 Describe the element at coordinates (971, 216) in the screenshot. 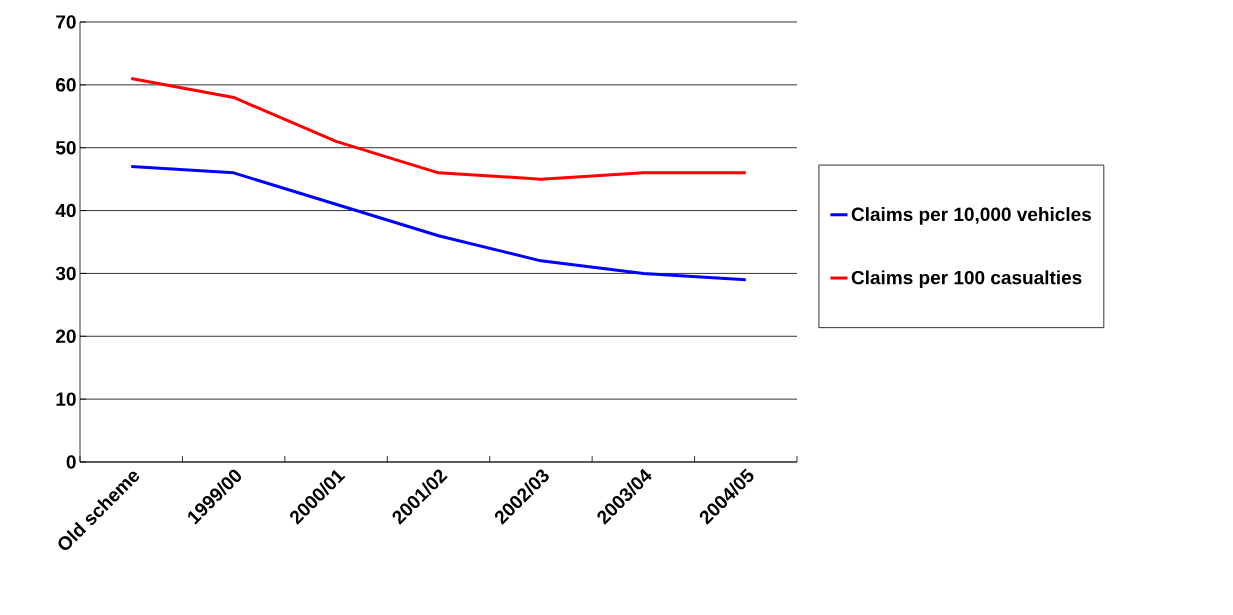

I see `legend-label: Claims per 10,000 vehicles` at that location.